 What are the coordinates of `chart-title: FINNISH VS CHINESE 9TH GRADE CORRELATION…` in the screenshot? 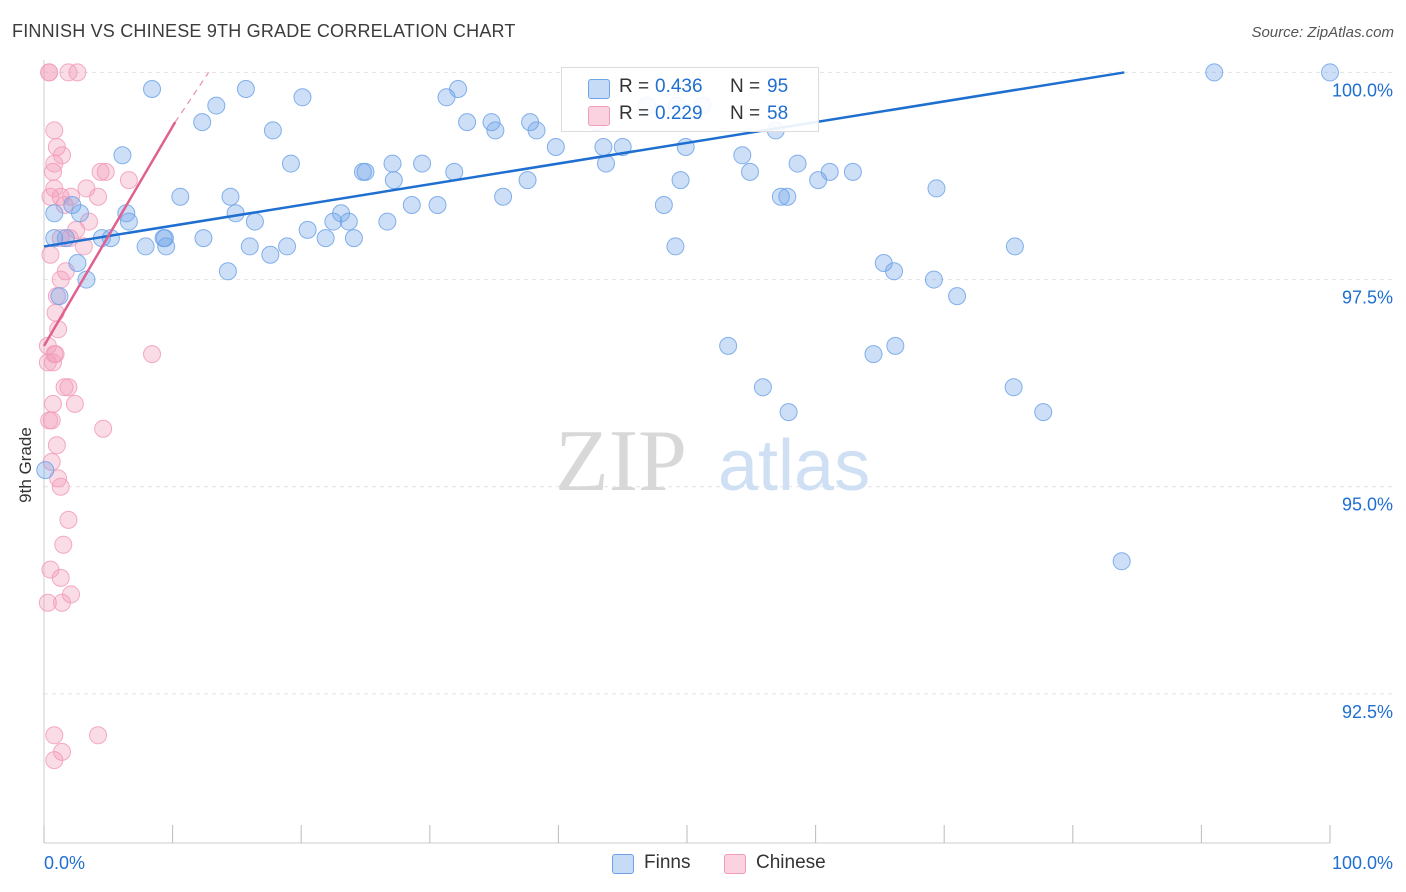 It's located at (264, 31).